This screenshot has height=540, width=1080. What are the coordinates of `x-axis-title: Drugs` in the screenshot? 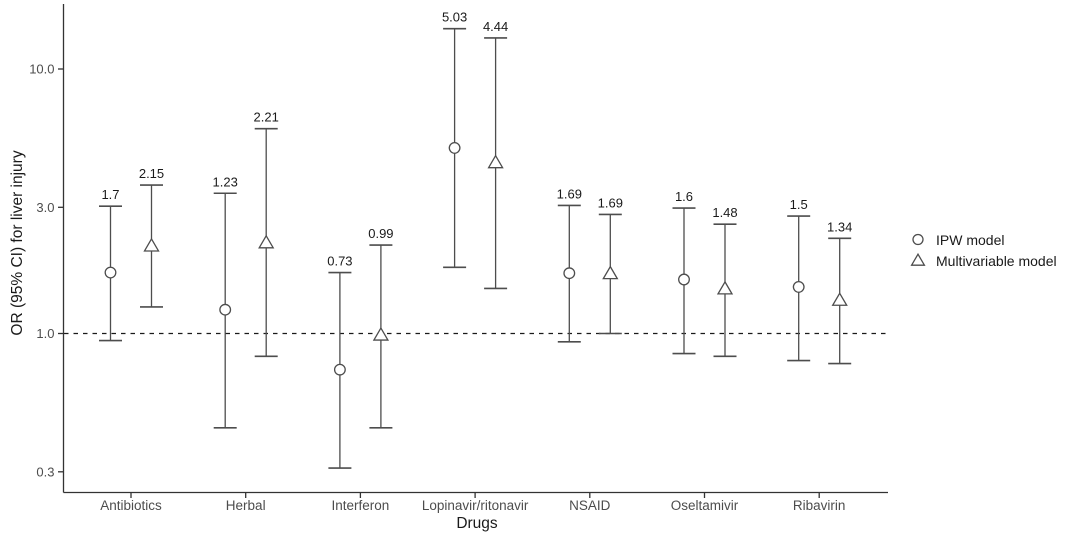 It's located at (477, 523).